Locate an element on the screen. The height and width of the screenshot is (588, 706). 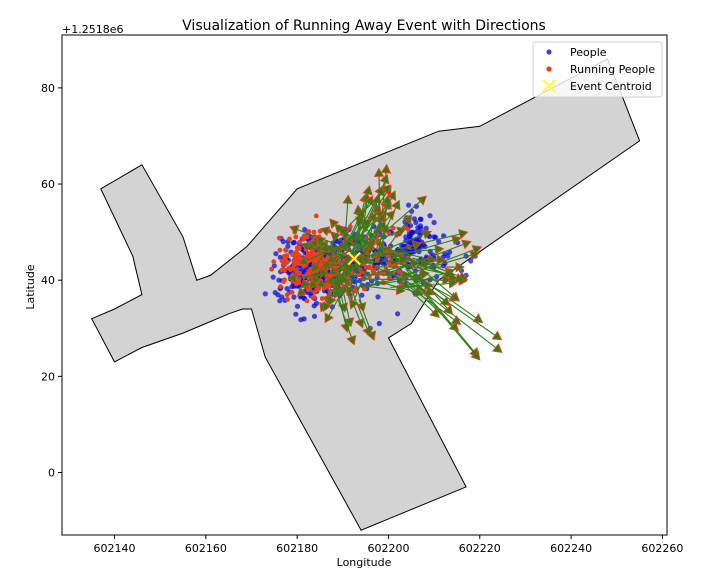
y-tick-label: 40 is located at coordinates (48, 280).